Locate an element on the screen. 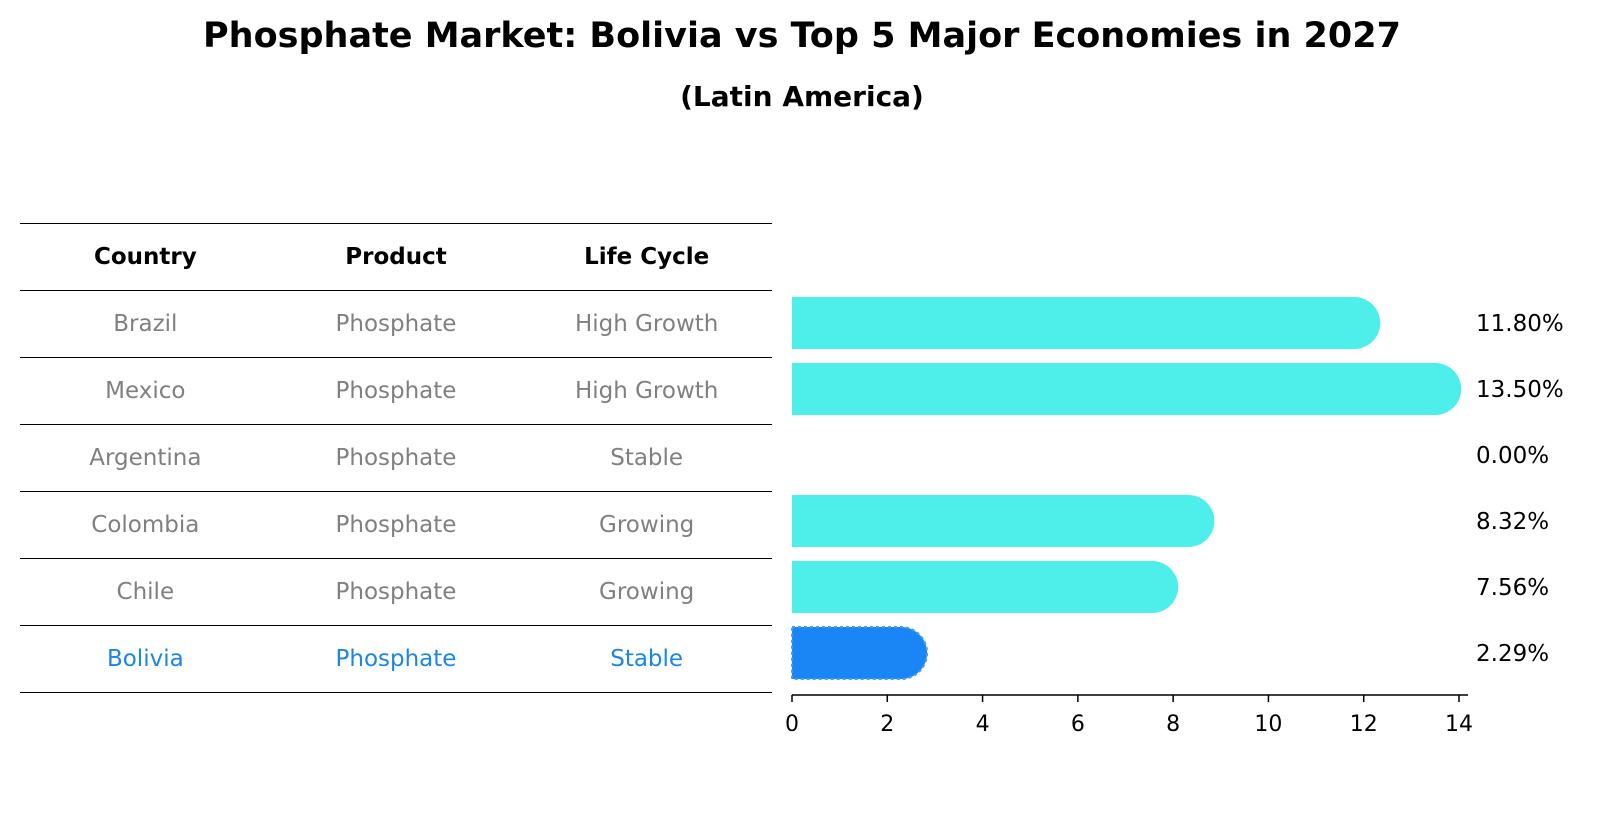 The height and width of the screenshot is (823, 1604). header-product: Product is located at coordinates (396, 257).